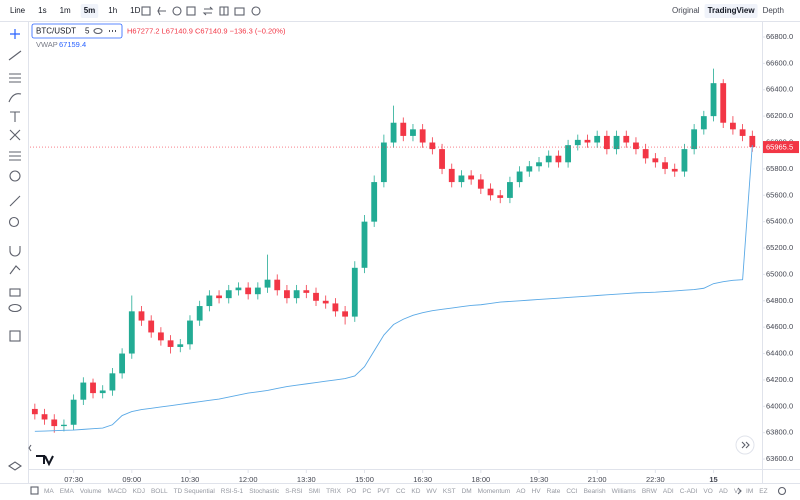 The width and height of the screenshot is (800, 500). Describe the element at coordinates (668, 491) in the screenshot. I see `indicator-button: ADI` at that location.